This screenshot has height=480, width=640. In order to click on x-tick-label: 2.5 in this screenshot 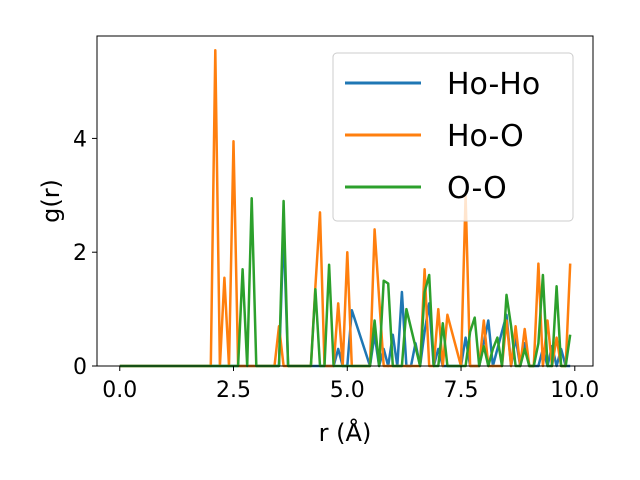, I will do `click(233, 390)`.